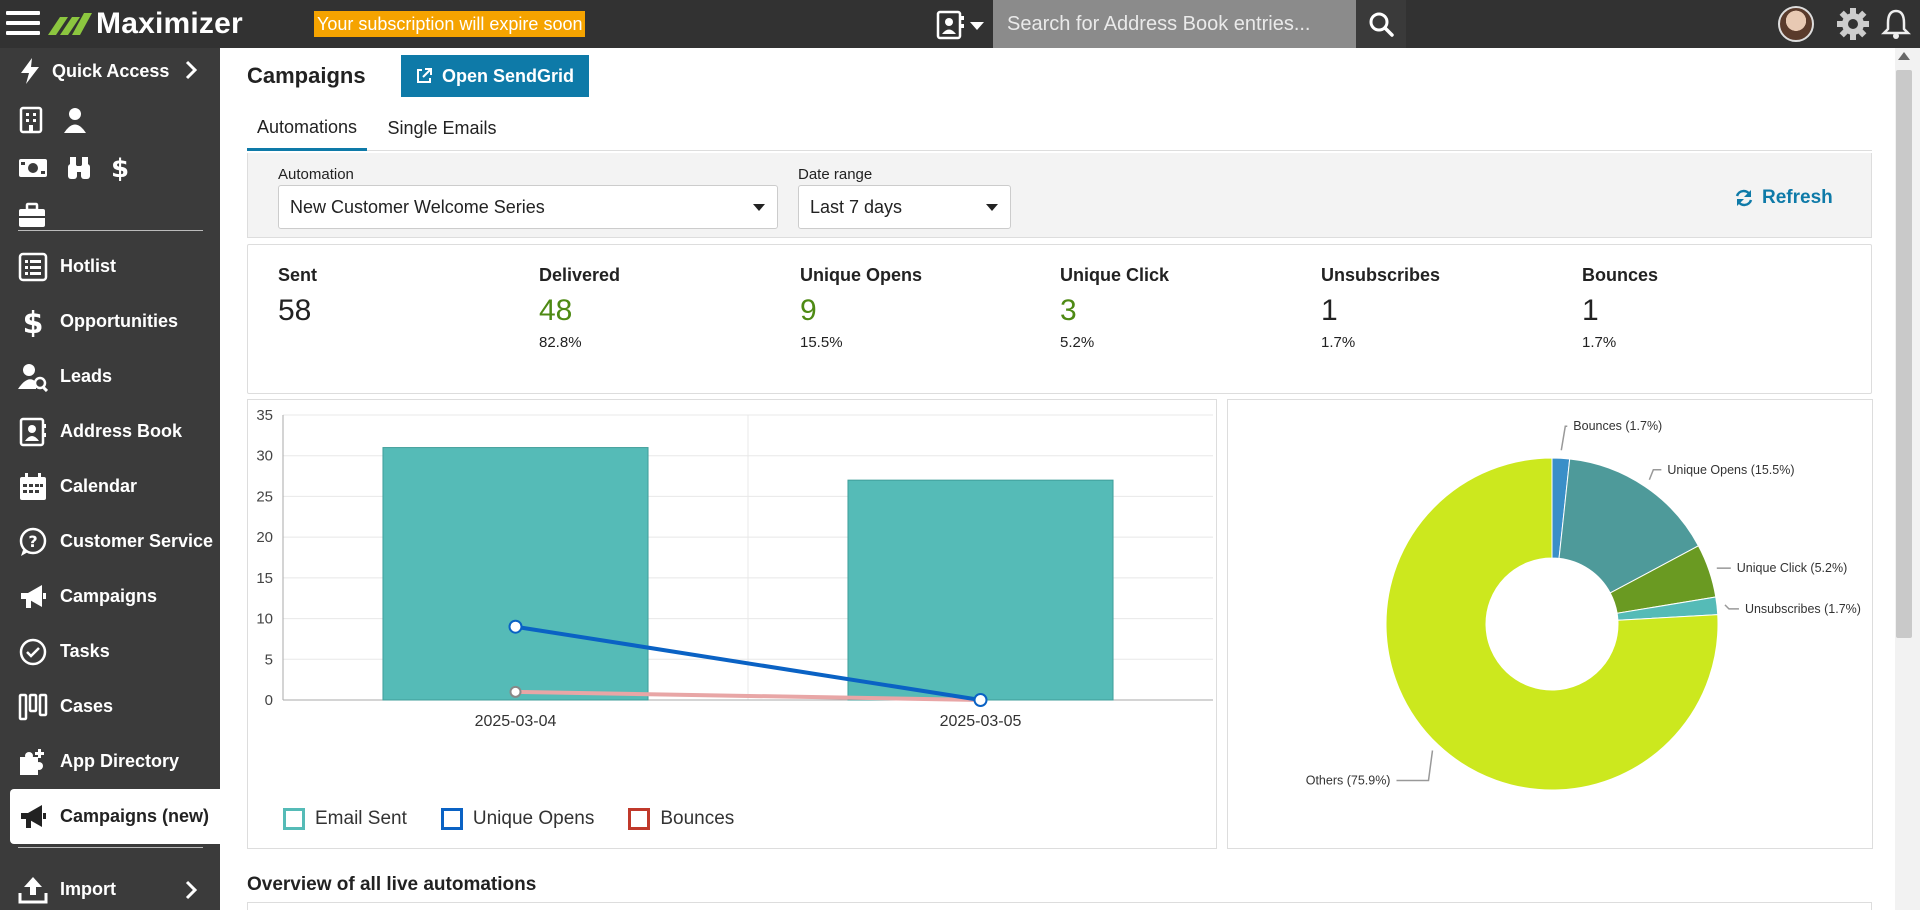 The width and height of the screenshot is (1920, 910). I want to click on briefcase-icon, so click(32, 215).